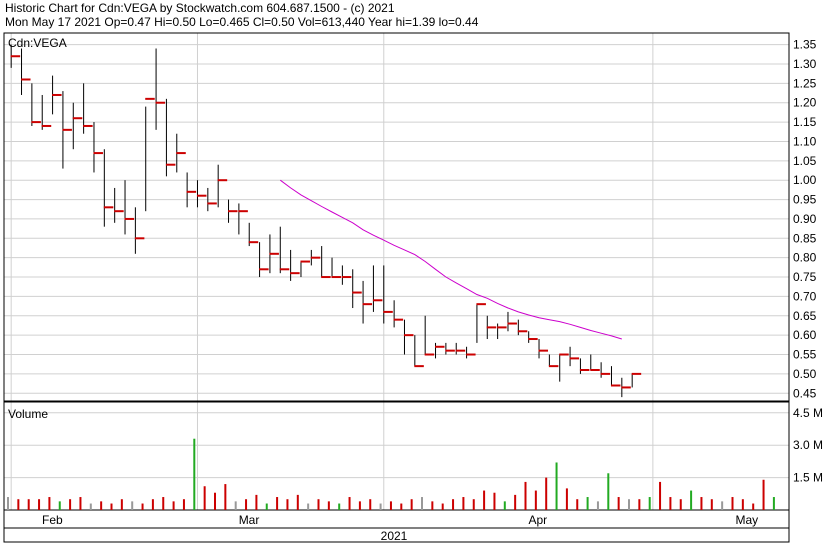  I want to click on volume-tick-label: 3.0 M, so click(808, 445).